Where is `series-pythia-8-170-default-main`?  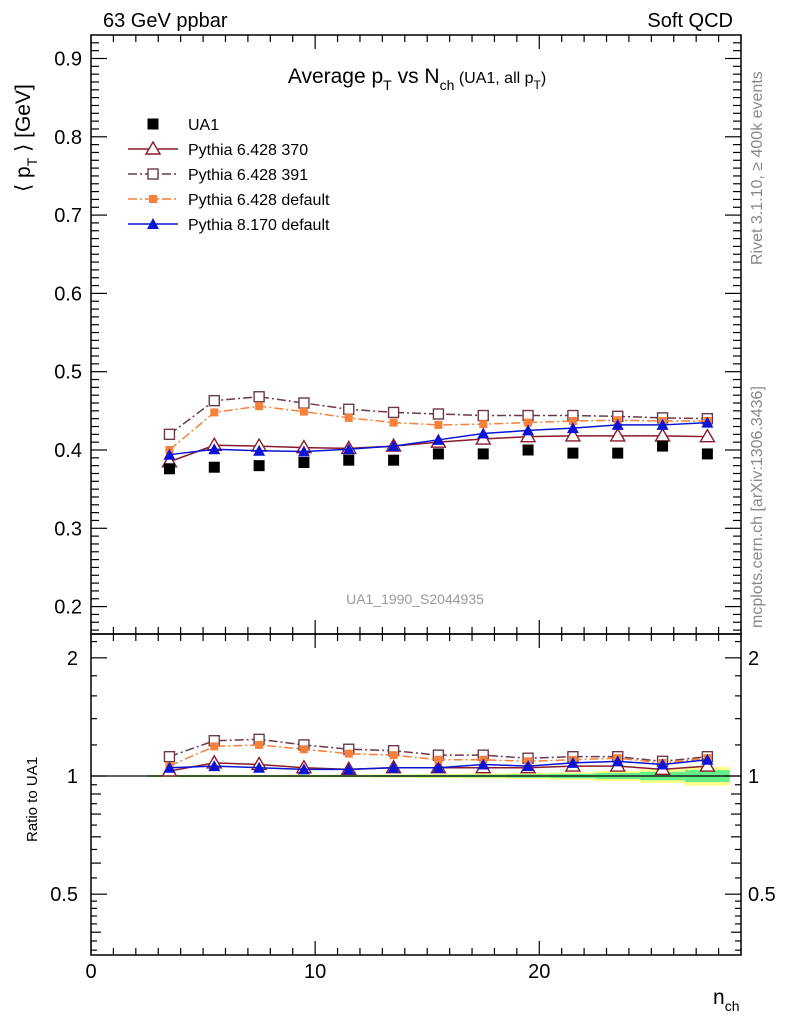
series-pythia-8-170-default-main is located at coordinates (438, 438).